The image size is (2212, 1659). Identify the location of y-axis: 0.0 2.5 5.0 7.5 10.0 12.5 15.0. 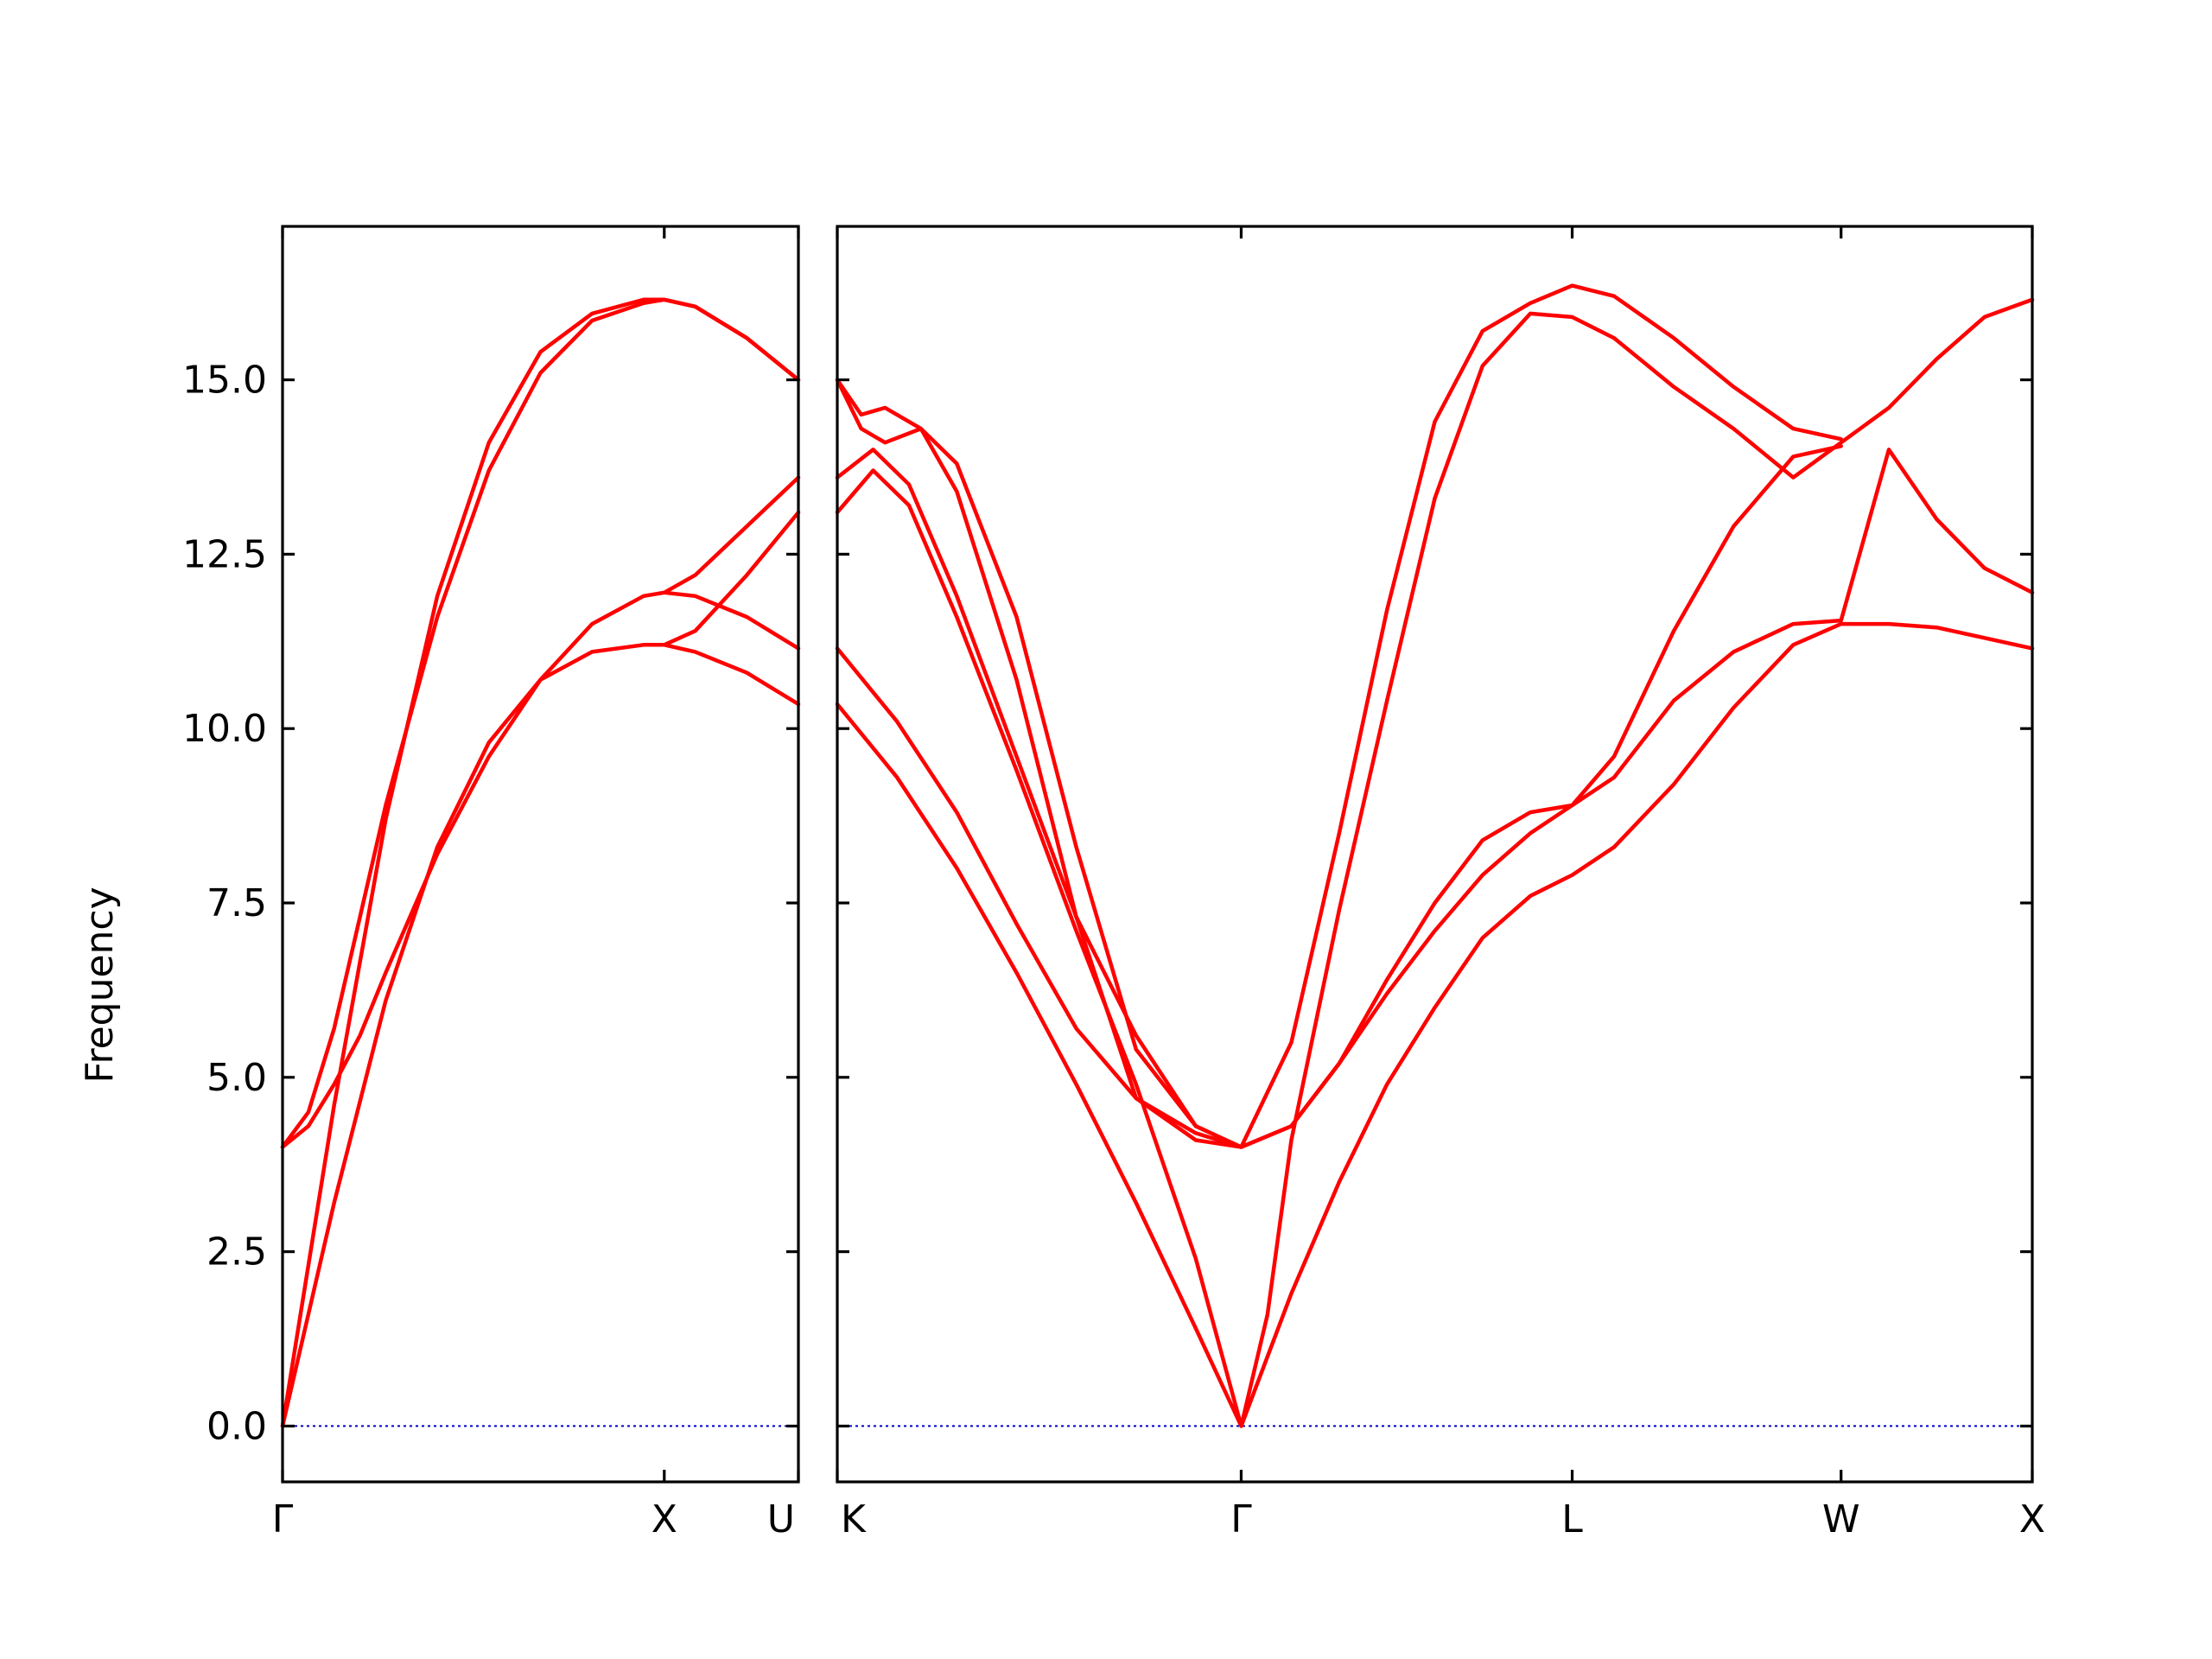
(224, 904).